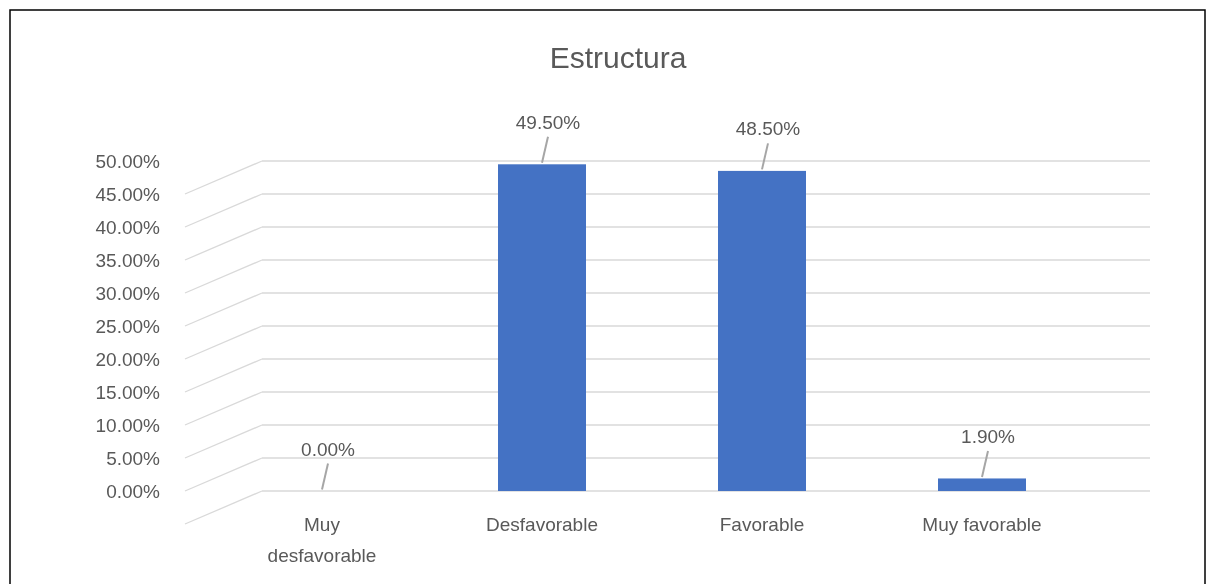 This screenshot has width=1215, height=584. Describe the element at coordinates (128, 194) in the screenshot. I see `y-tick-label: 45.00%` at that location.